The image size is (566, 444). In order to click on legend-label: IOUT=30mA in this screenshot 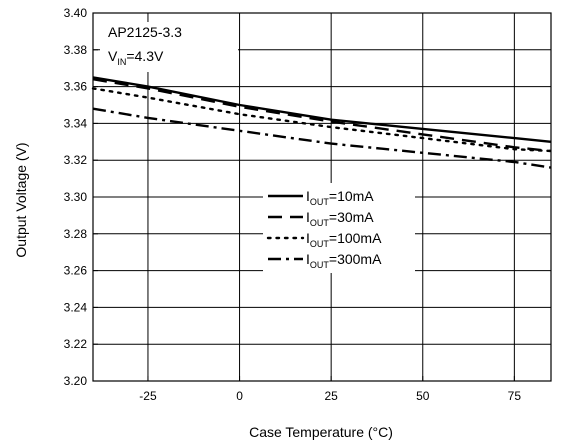, I will do `click(340, 218)`.